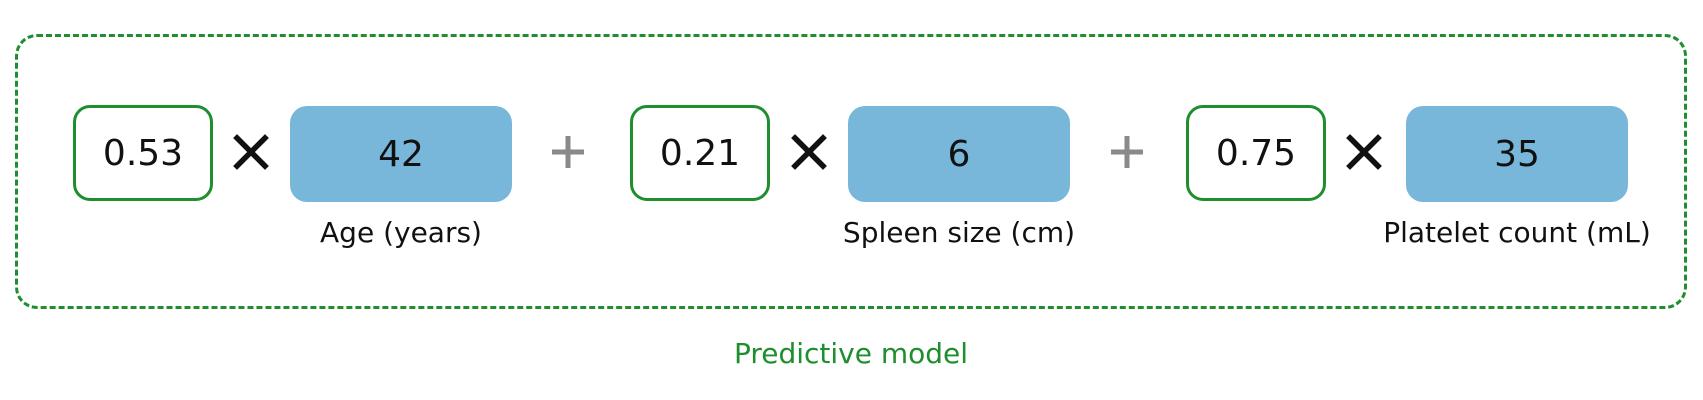 This screenshot has height=400, width=1703. I want to click on predictive-model-label: Predictive model, so click(851, 353).